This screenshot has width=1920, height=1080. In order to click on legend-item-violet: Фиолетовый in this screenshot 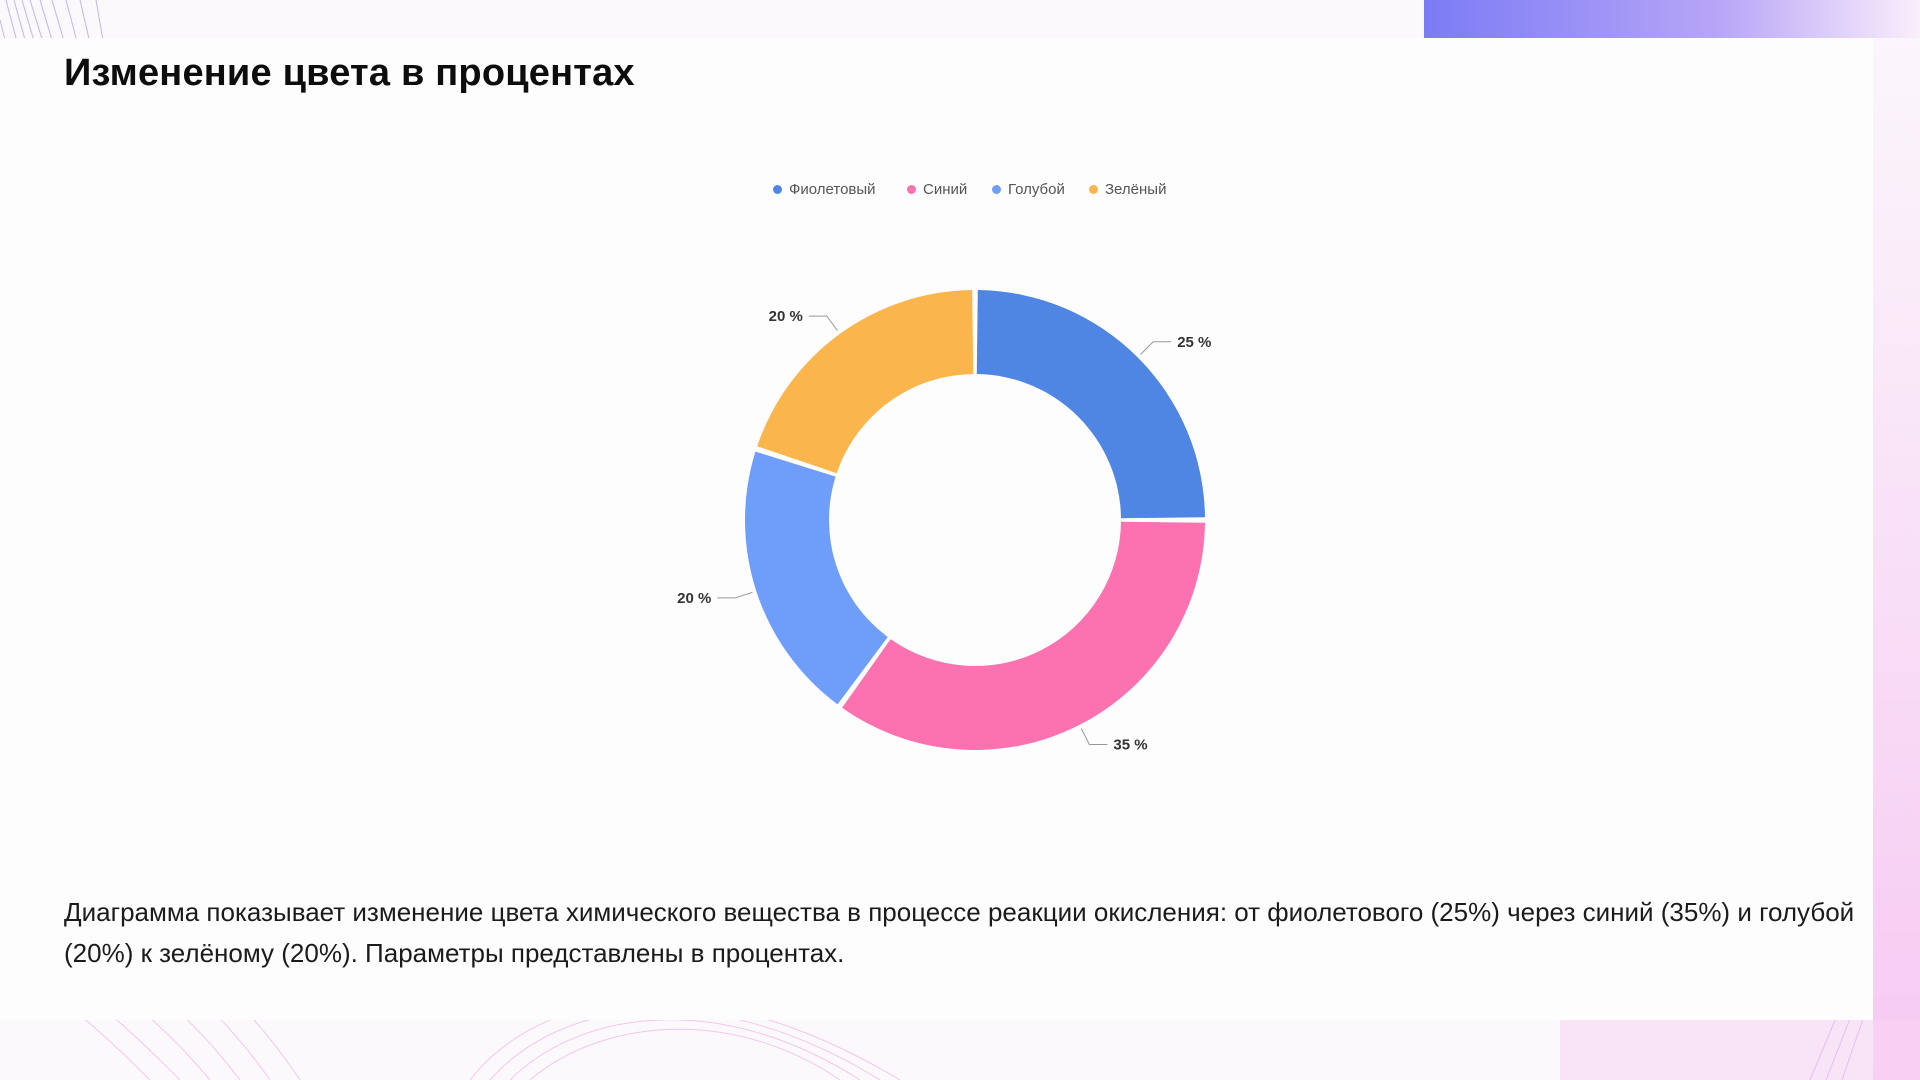, I will do `click(824, 189)`.